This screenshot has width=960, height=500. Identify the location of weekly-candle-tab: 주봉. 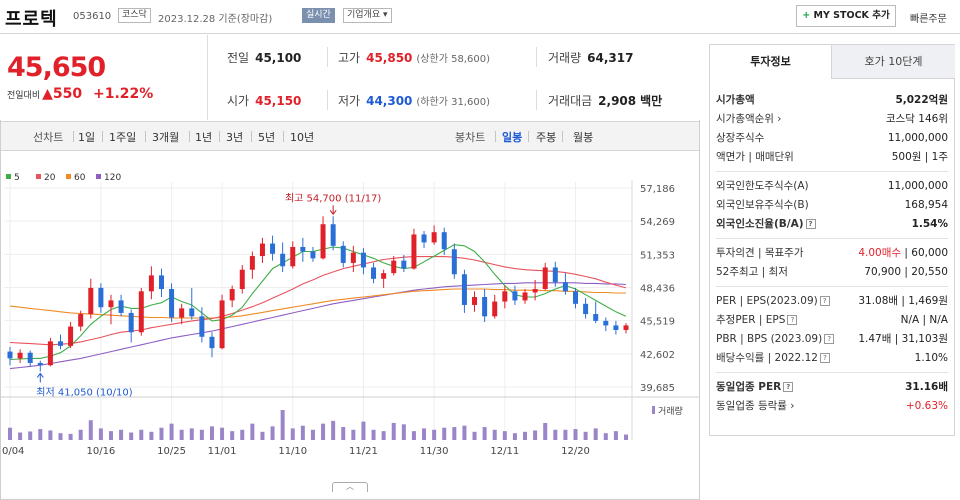
(546, 137).